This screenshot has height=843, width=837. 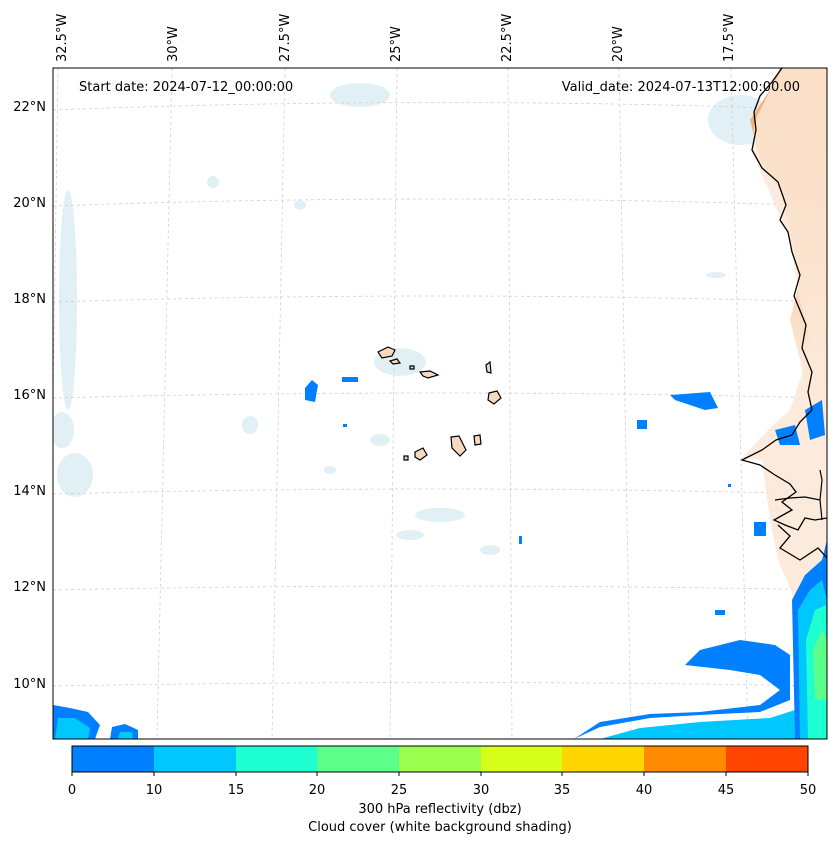 I want to click on west-africa-land, so click(x=784, y=403).